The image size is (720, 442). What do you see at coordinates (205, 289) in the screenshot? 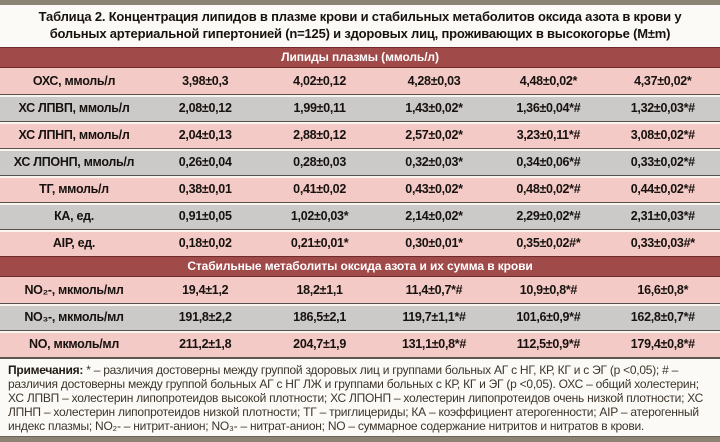
I see `cell-value: 19,4±1,2` at bounding box center [205, 289].